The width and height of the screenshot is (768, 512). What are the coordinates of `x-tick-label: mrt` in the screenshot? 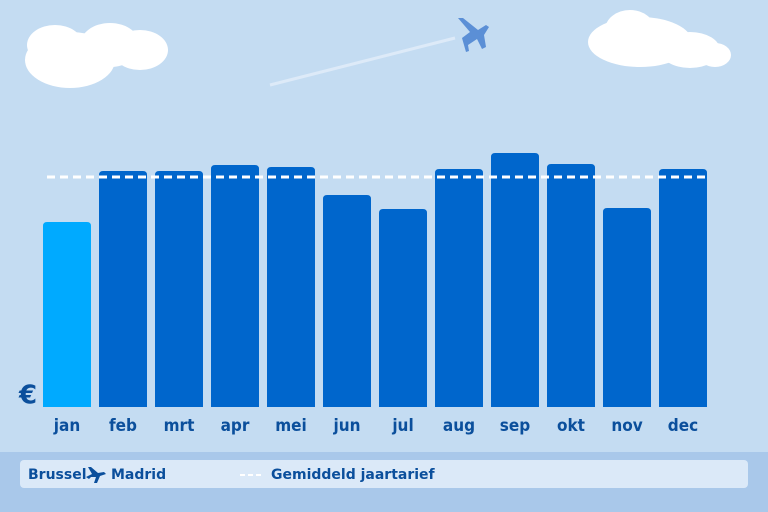 It's located at (179, 426).